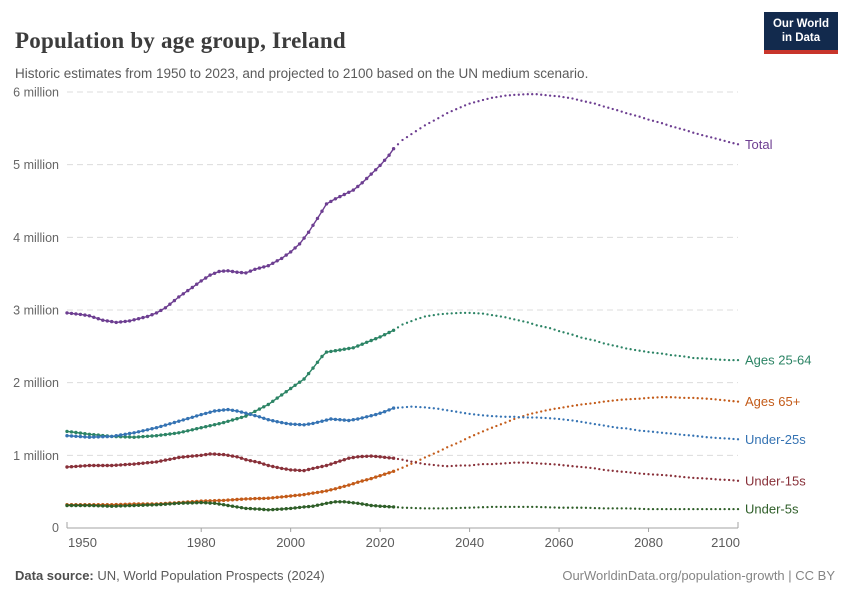  What do you see at coordinates (180, 41) in the screenshot?
I see `page-title: Population by age group, Ireland` at bounding box center [180, 41].